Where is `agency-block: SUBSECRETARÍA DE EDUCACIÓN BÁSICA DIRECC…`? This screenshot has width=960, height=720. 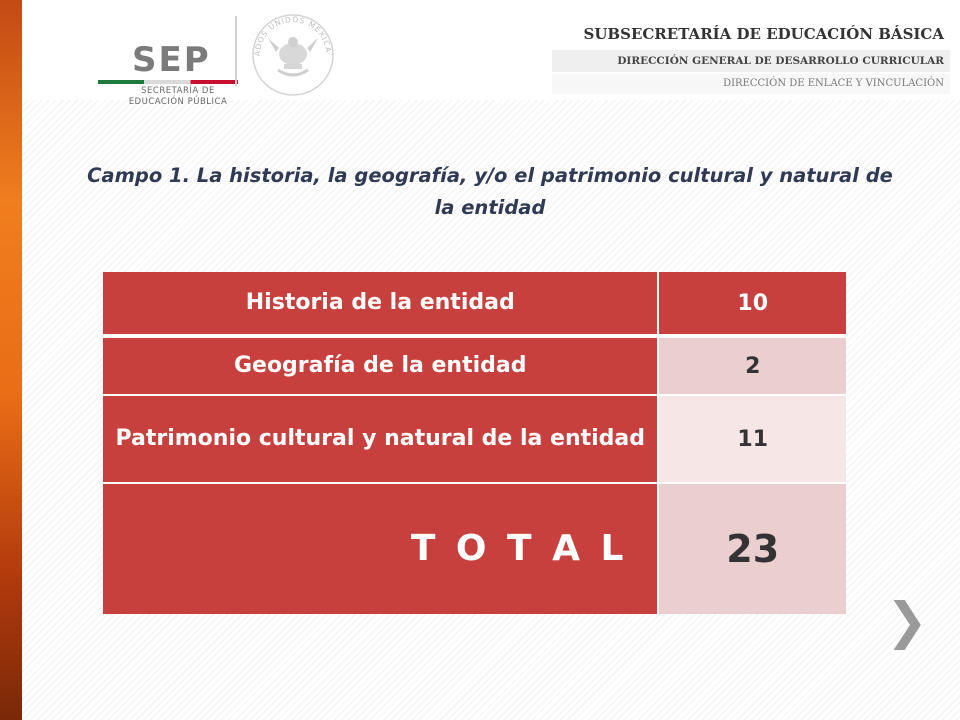
agency-block: SUBSECRETARÍA DE EDUCACIÓN BÁSICA DIRECC… is located at coordinates (751, 58).